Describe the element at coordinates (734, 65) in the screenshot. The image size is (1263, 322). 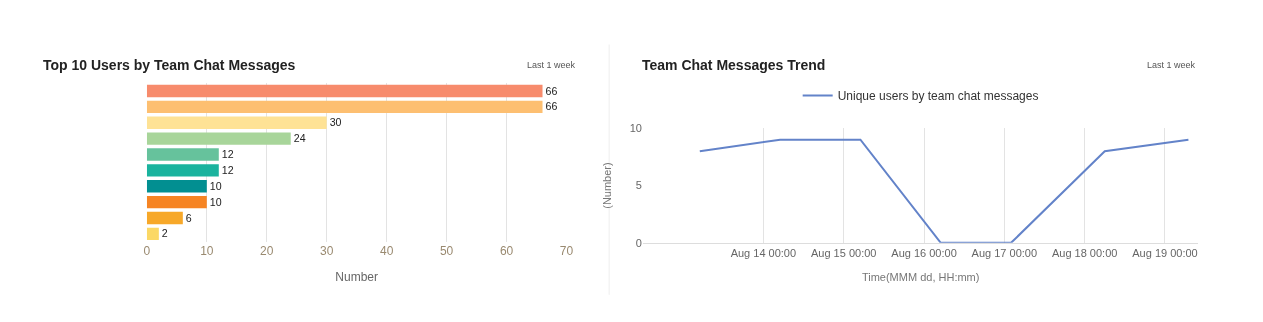
I see `chart-title: Team Chat Messages Trend` at that location.